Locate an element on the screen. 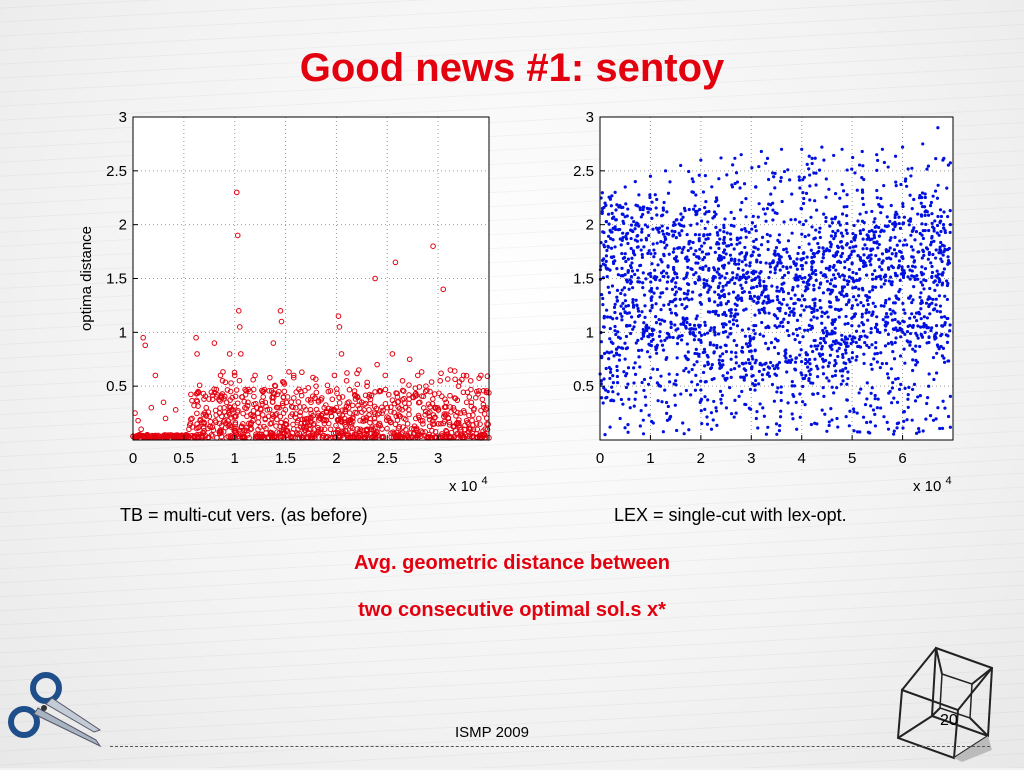 This screenshot has height=770, width=1024. footer-divider is located at coordinates (550, 746).